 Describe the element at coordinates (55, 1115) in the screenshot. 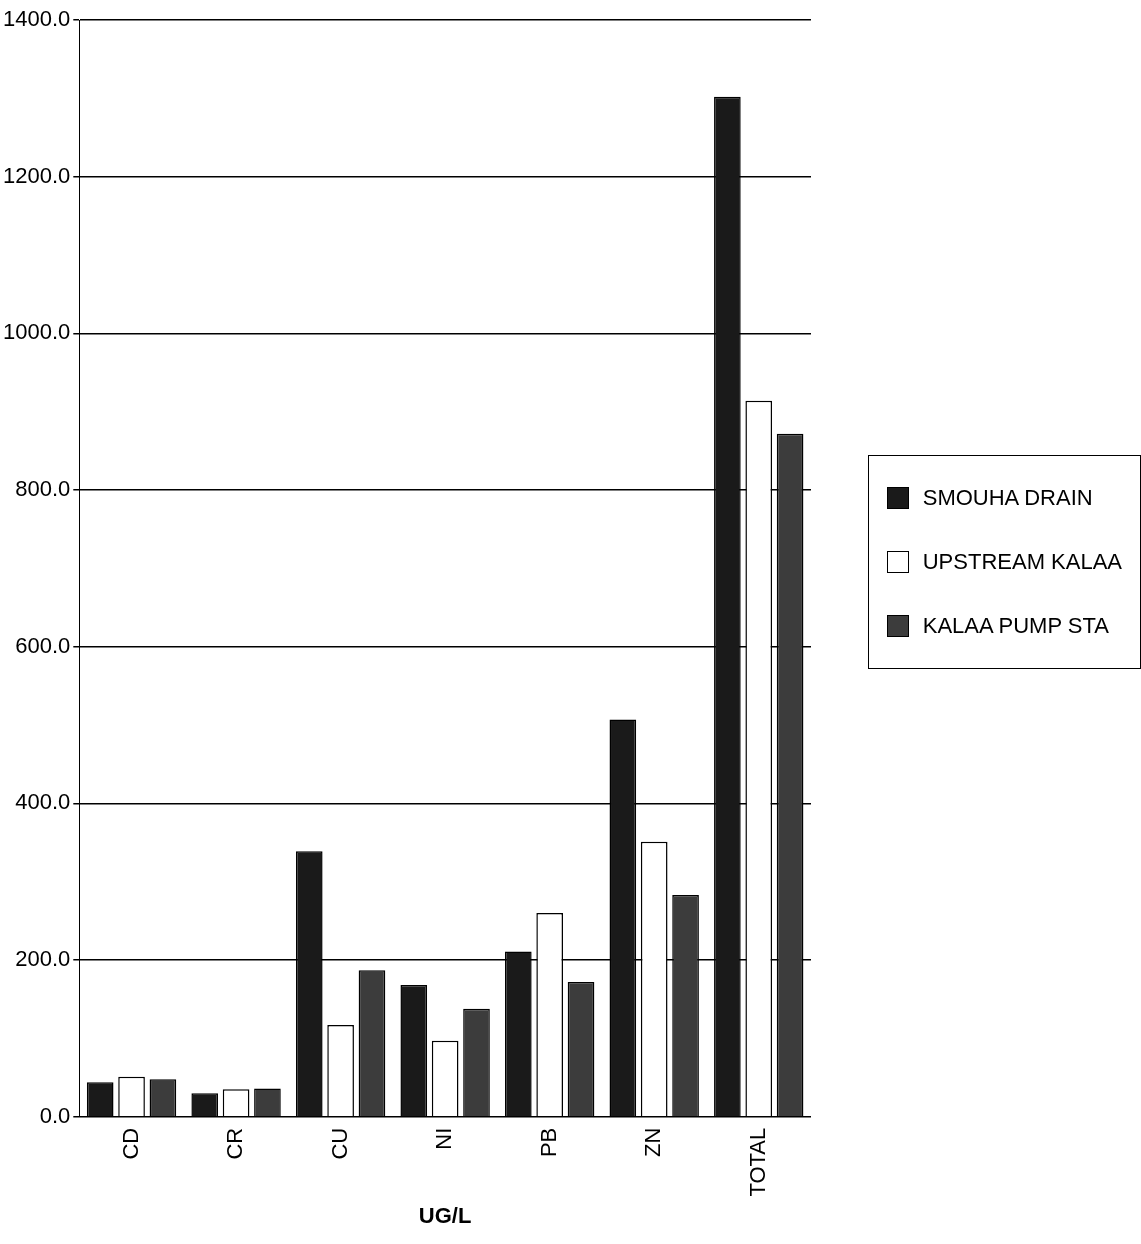

I see `y-tick-label: 0.0` at that location.